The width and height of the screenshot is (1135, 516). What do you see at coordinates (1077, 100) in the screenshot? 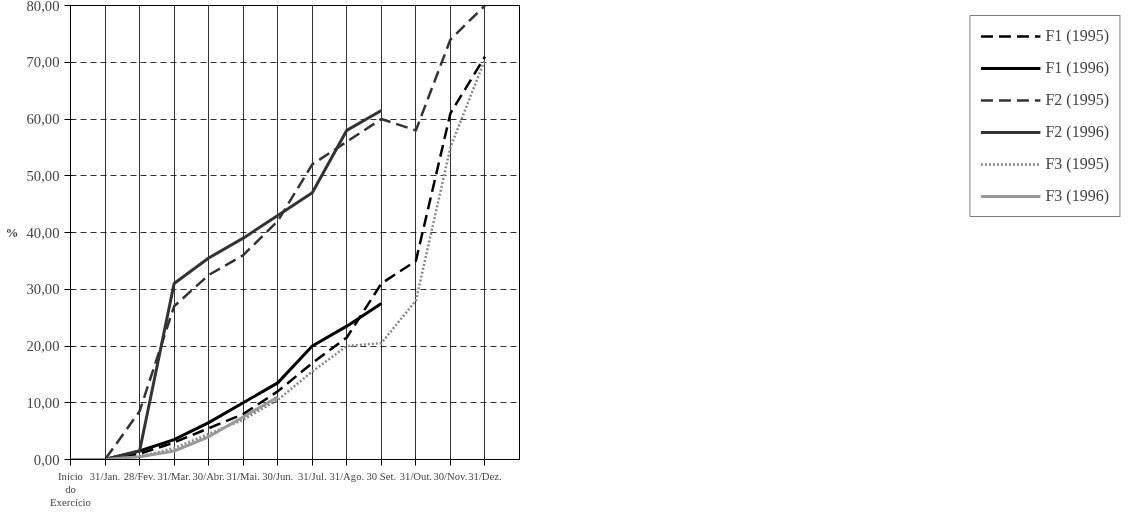
I see `legend-label: F2 (1995)` at bounding box center [1077, 100].